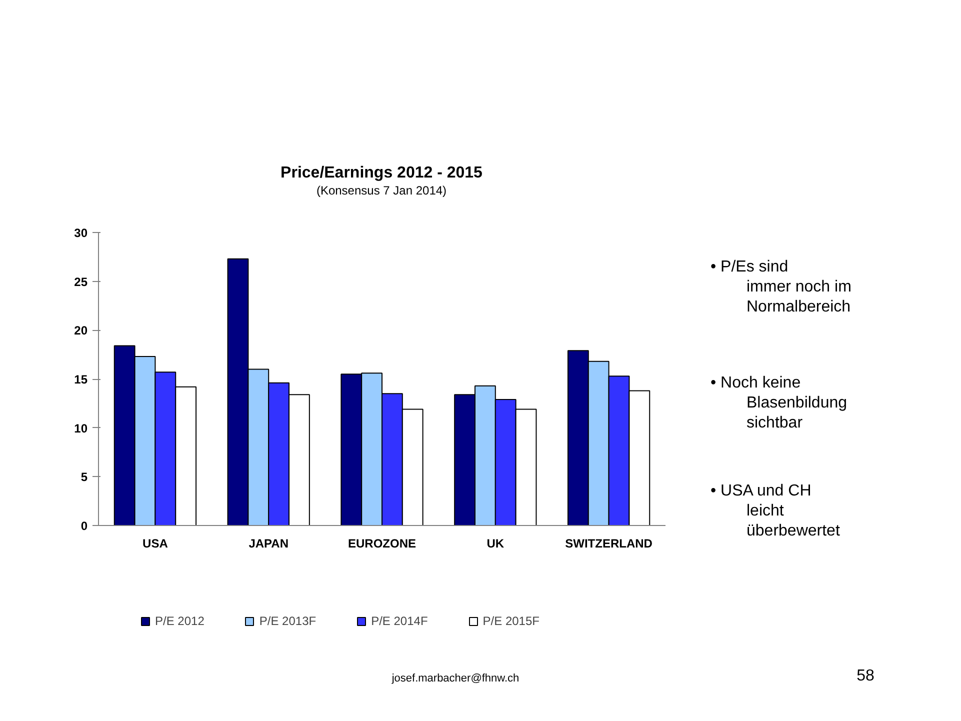 The image size is (961, 721). Describe the element at coordinates (81, 281) in the screenshot. I see `y-tick-label: 25` at that location.